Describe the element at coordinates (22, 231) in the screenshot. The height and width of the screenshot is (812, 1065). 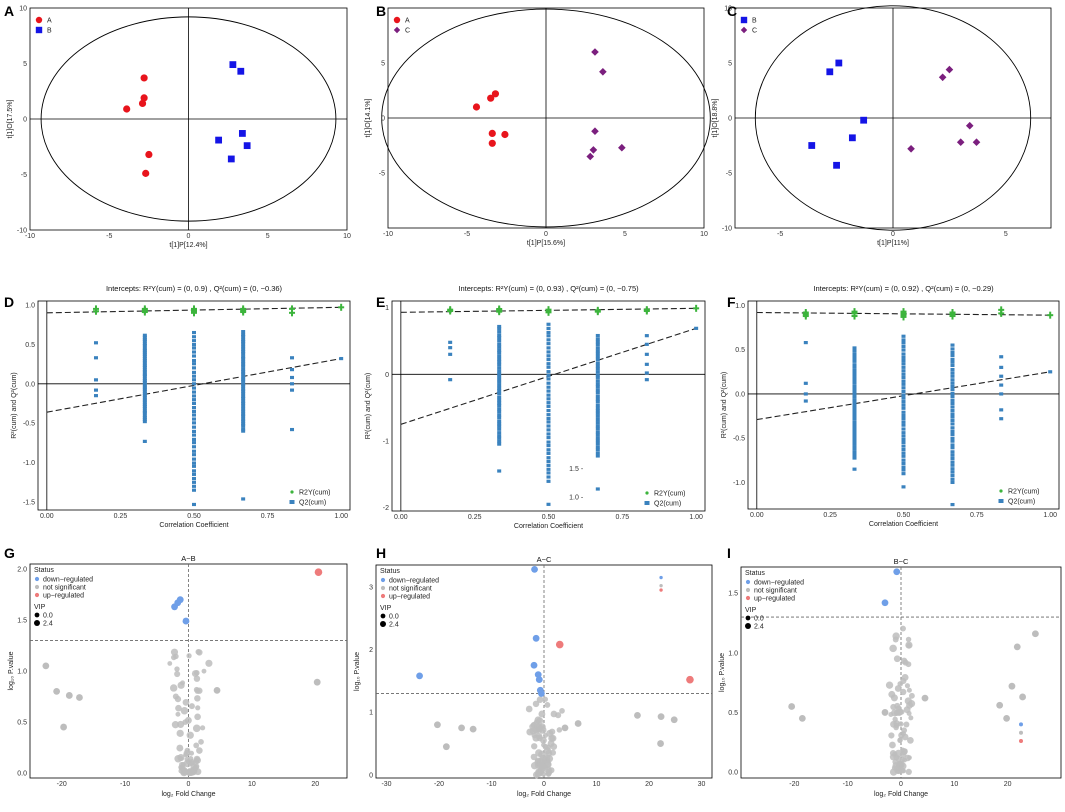
I see `y-tick-label: -10` at that location.